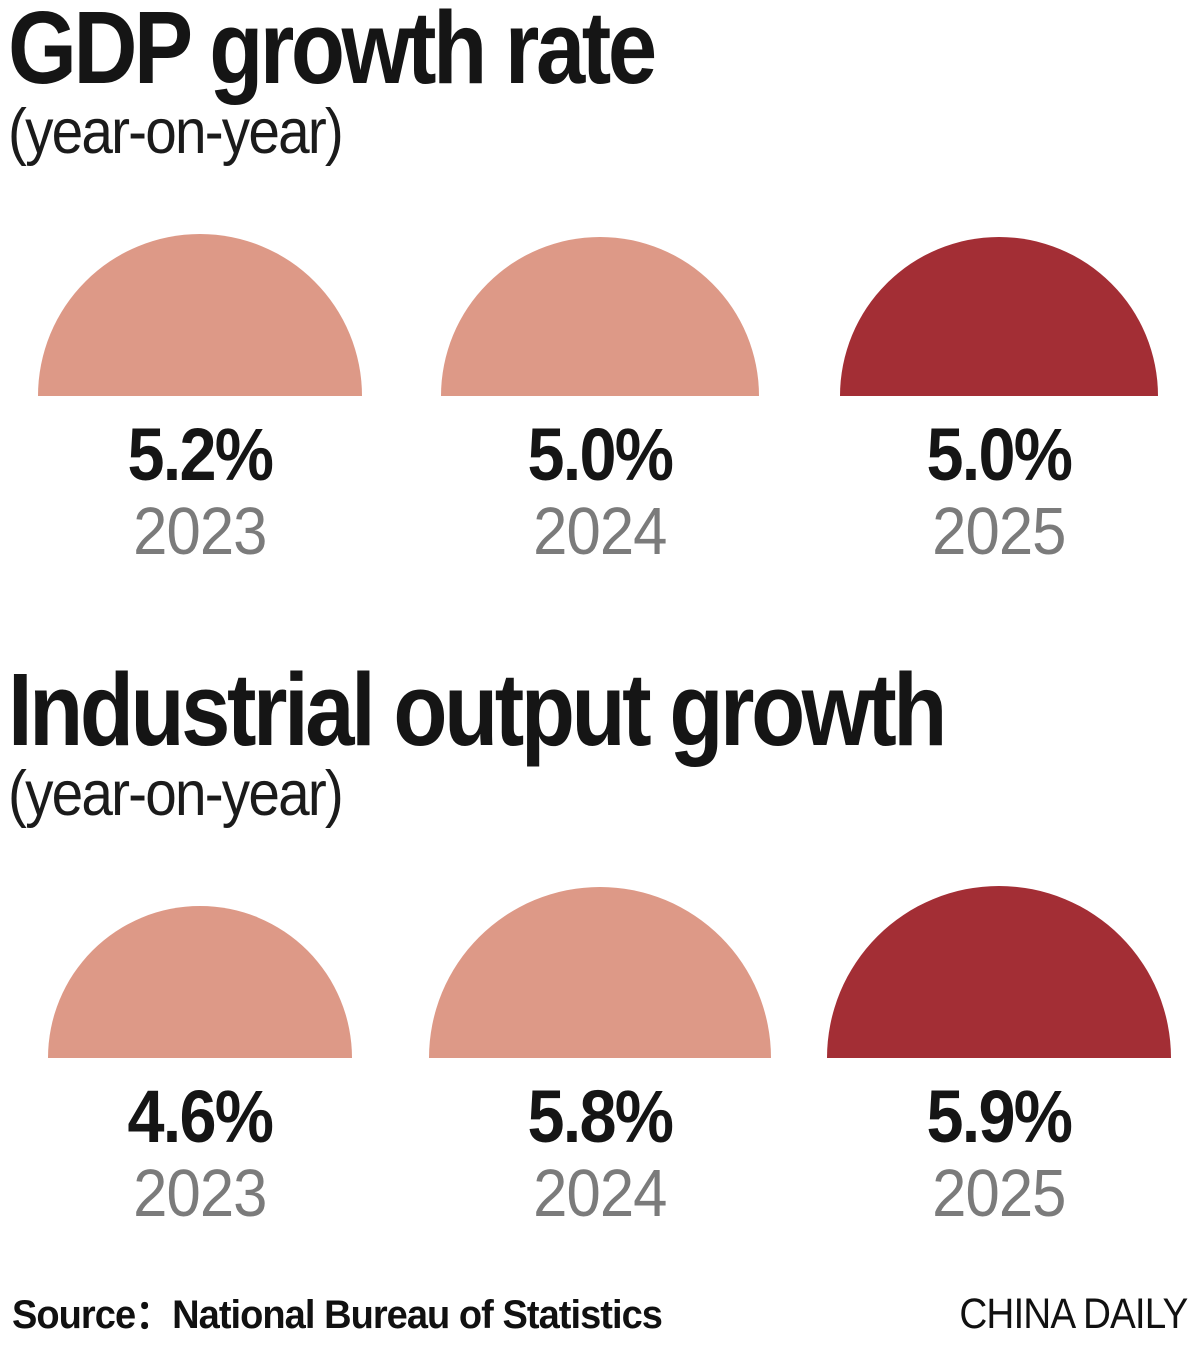 Image resolution: width=1199 pixels, height=1348 pixels. Describe the element at coordinates (200, 454) in the screenshot. I see `value-label: 5.2%` at that location.